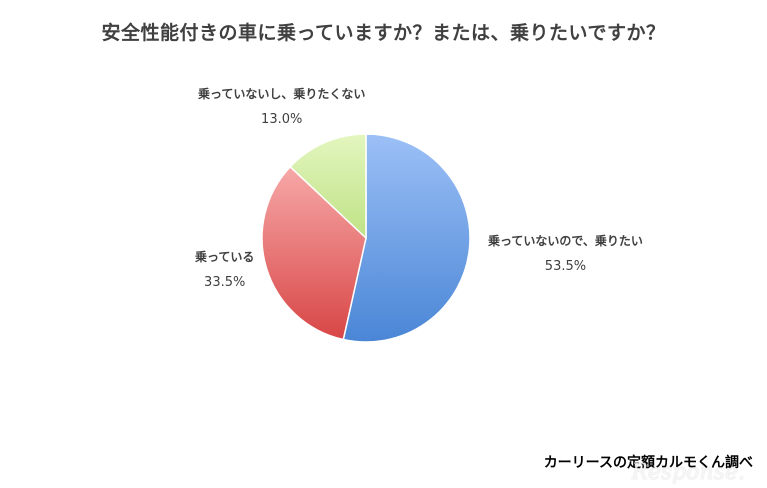  What do you see at coordinates (565, 241) in the screenshot?
I see `slice-label-text: 乗っていないので、乗りたい` at bounding box center [565, 241].